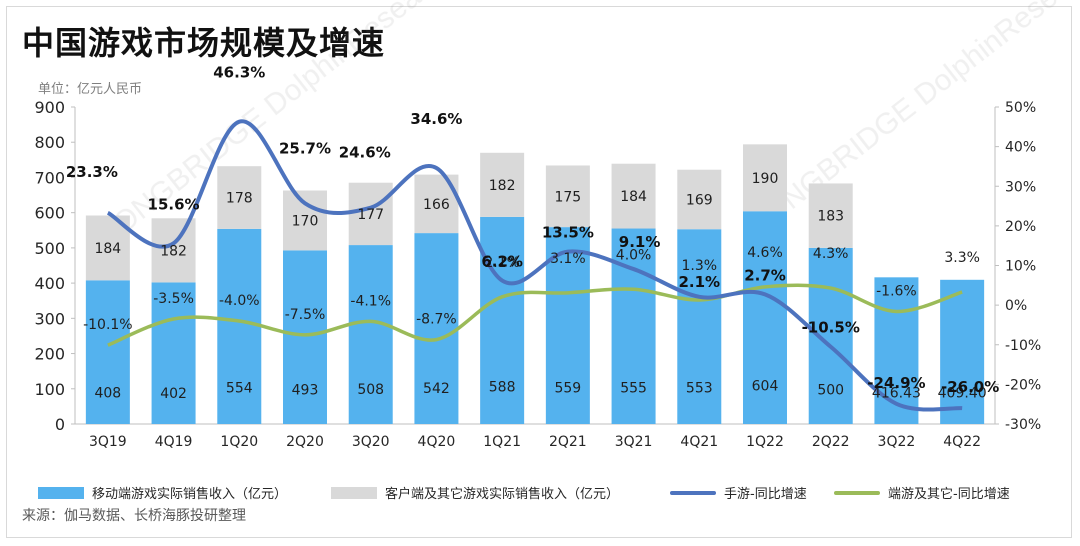 The image size is (1080, 546). What do you see at coordinates (49, 354) in the screenshot?
I see `y-left-tick-label: 200` at bounding box center [49, 354].